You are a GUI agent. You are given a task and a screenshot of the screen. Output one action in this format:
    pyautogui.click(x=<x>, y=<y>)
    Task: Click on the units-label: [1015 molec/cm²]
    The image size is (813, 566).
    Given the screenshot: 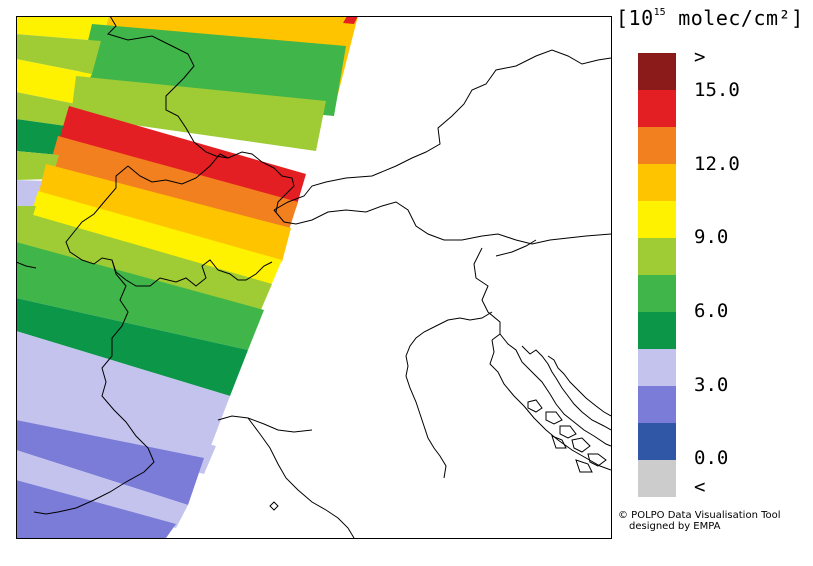 What is the action you would take?
    pyautogui.click(x=710, y=18)
    